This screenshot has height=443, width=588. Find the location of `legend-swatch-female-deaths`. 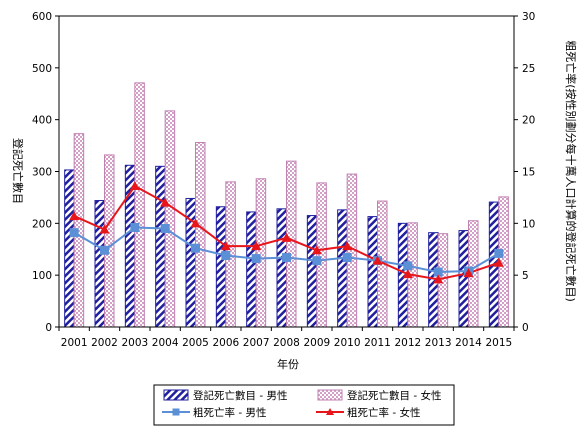

legend-swatch-female-deaths is located at coordinates (330, 395).